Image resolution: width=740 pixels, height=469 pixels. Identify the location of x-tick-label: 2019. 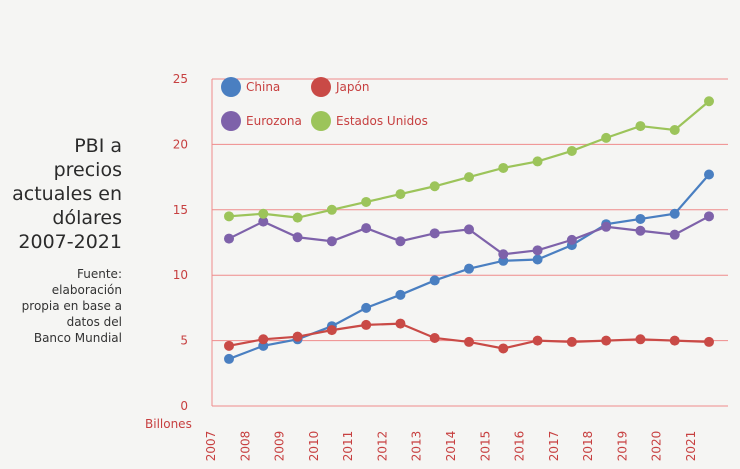
(622, 446).